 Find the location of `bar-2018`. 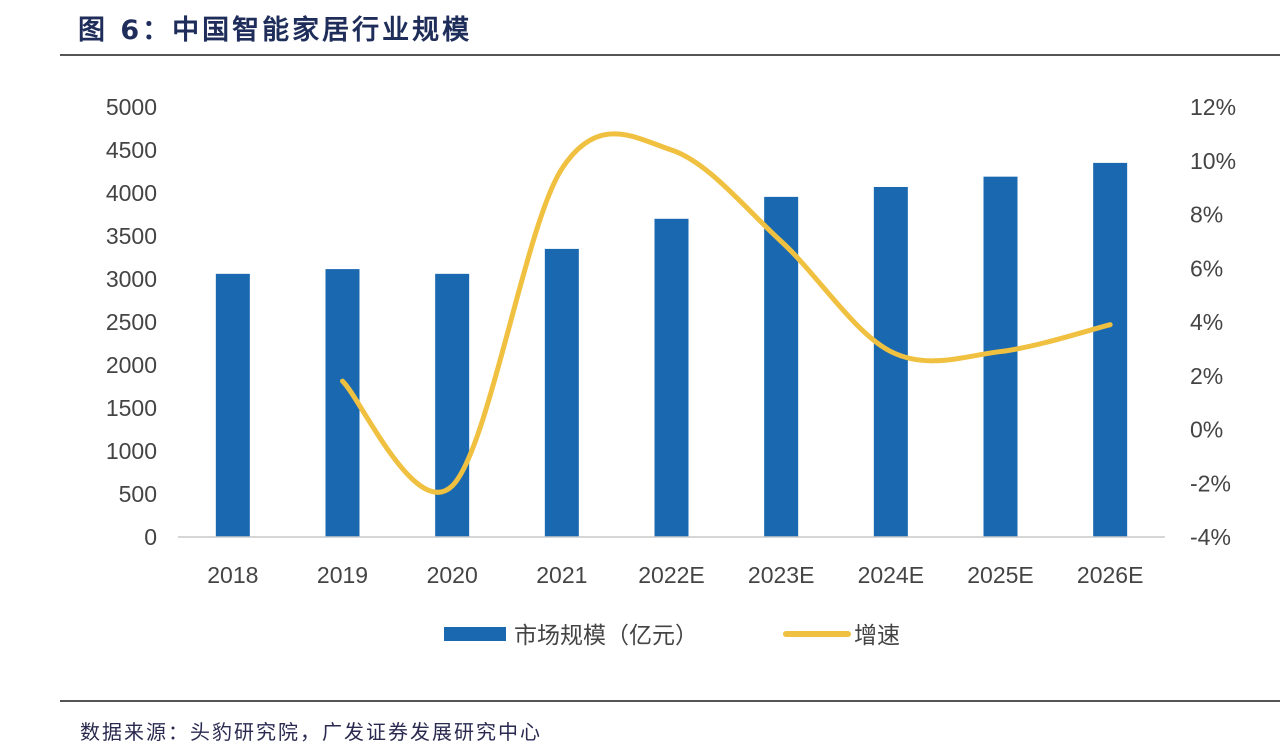

bar-2018 is located at coordinates (232, 405).